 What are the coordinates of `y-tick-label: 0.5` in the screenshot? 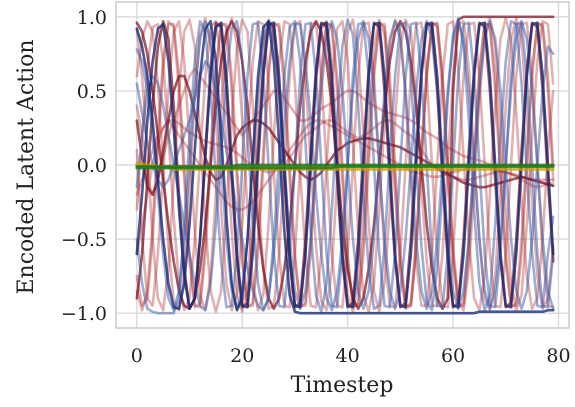 It's located at (92, 92).